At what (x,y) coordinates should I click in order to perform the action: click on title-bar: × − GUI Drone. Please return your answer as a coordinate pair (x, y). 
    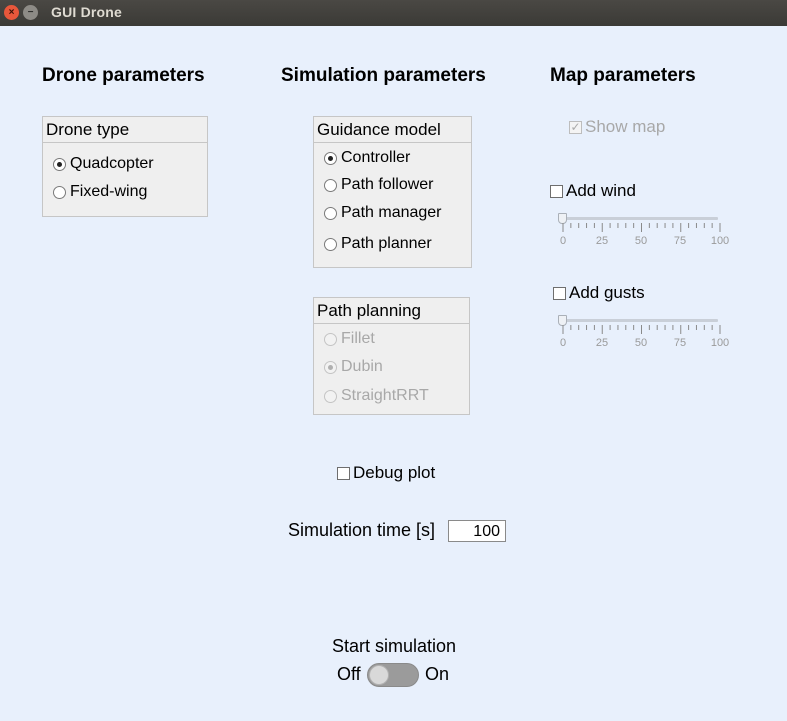
    Looking at the image, I should click on (393, 13).